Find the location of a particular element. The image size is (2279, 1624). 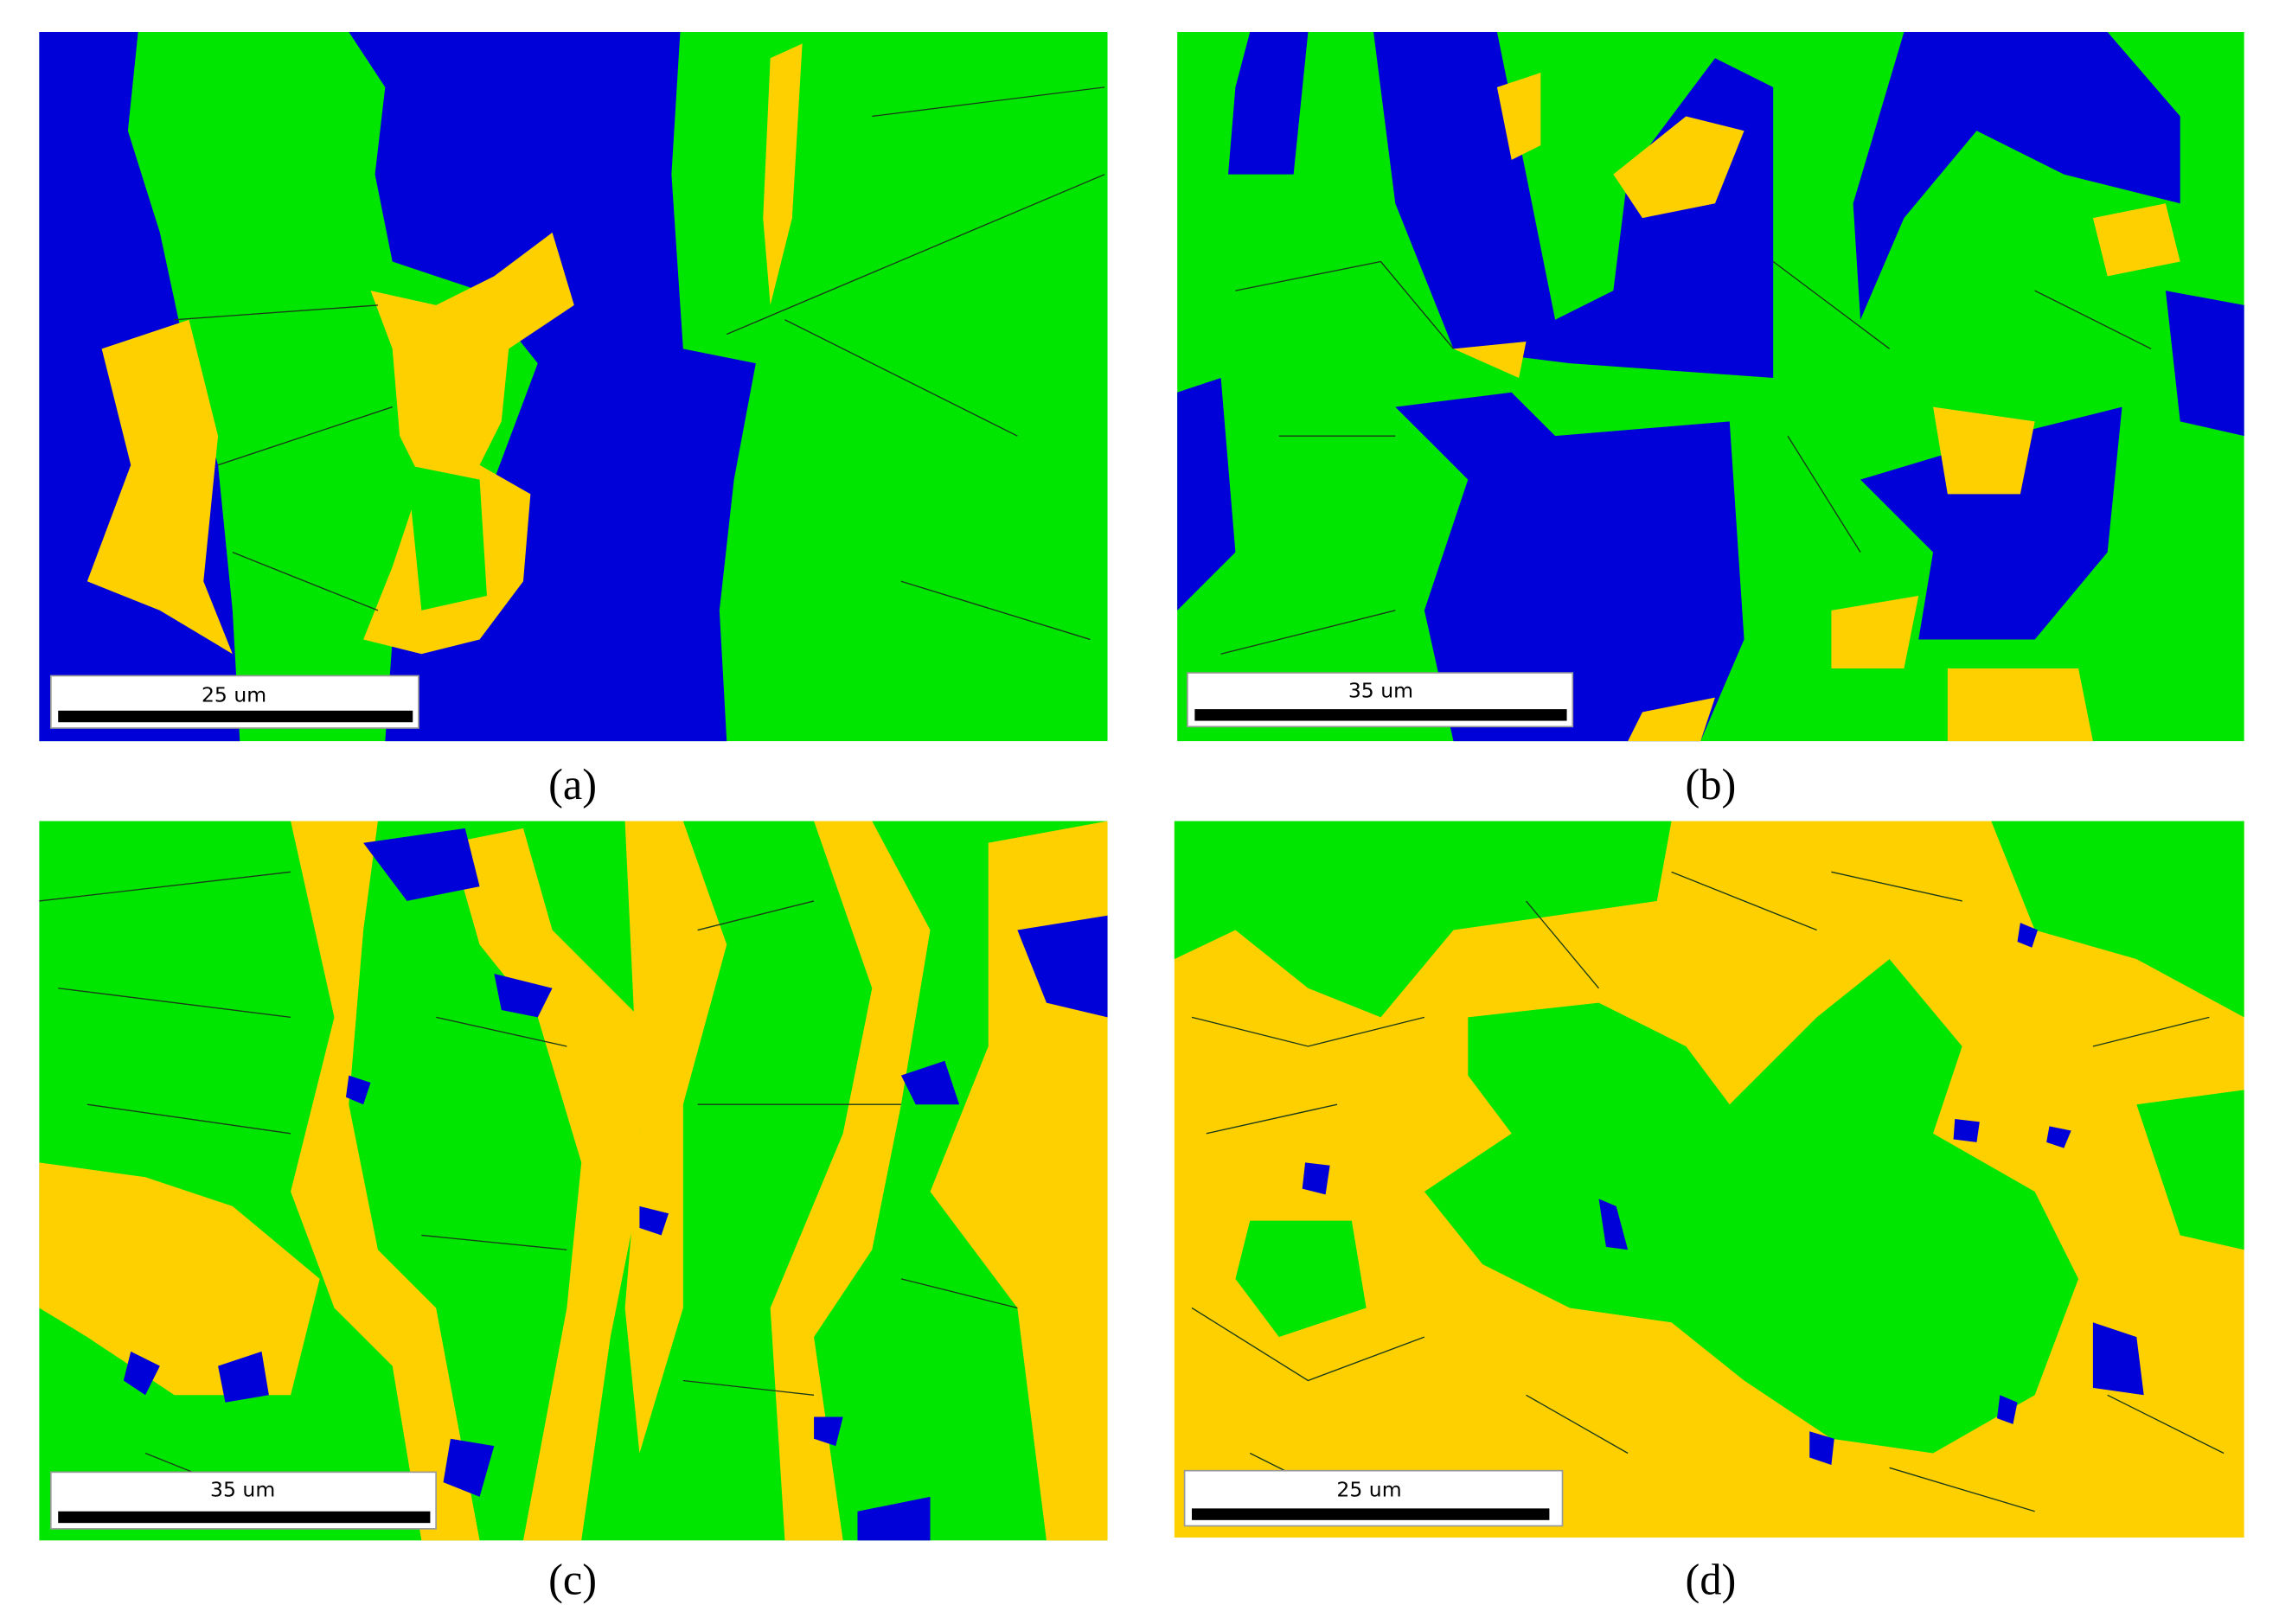

caption: (d) is located at coordinates (1712, 1579).